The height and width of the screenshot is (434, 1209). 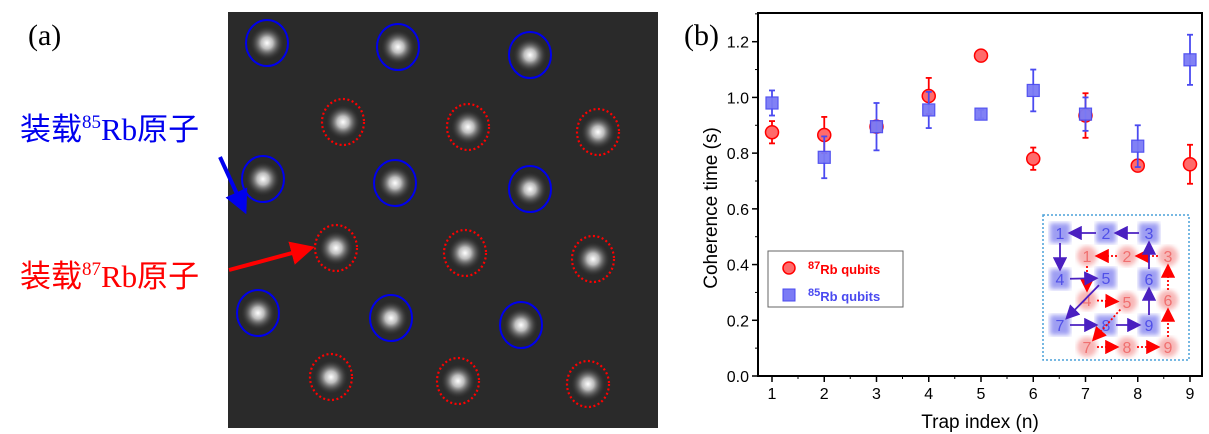 I want to click on rb85-node-label: 6, so click(x=1149, y=280).